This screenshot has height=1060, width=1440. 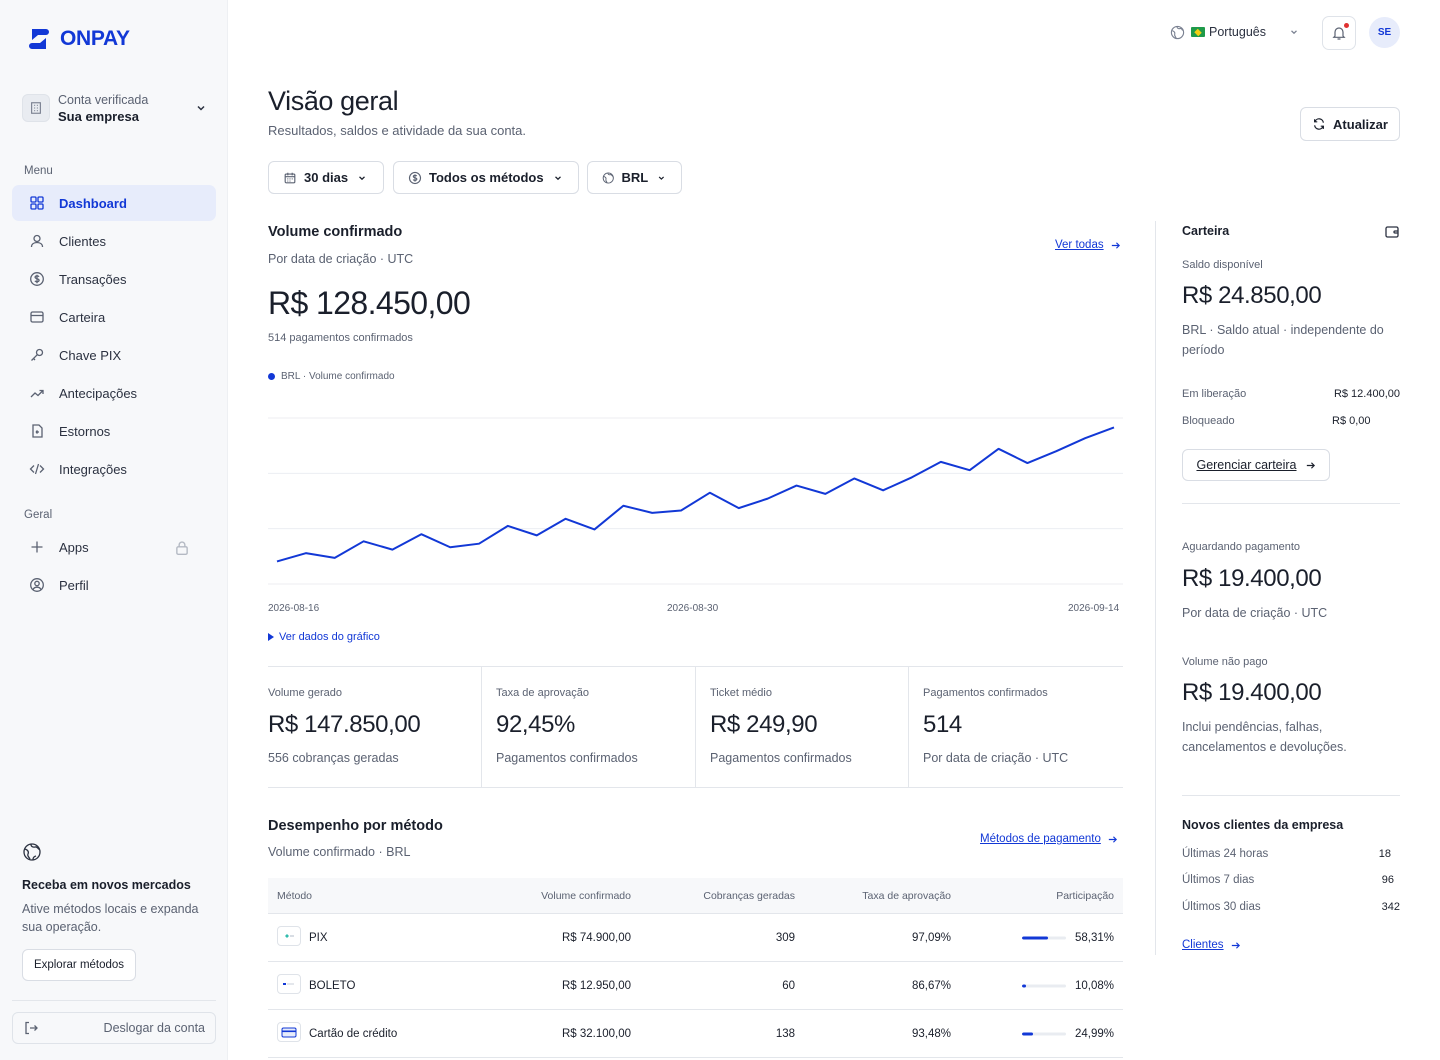 What do you see at coordinates (596, 937) in the screenshot?
I see `method-volume: R$ 74.900,00` at bounding box center [596, 937].